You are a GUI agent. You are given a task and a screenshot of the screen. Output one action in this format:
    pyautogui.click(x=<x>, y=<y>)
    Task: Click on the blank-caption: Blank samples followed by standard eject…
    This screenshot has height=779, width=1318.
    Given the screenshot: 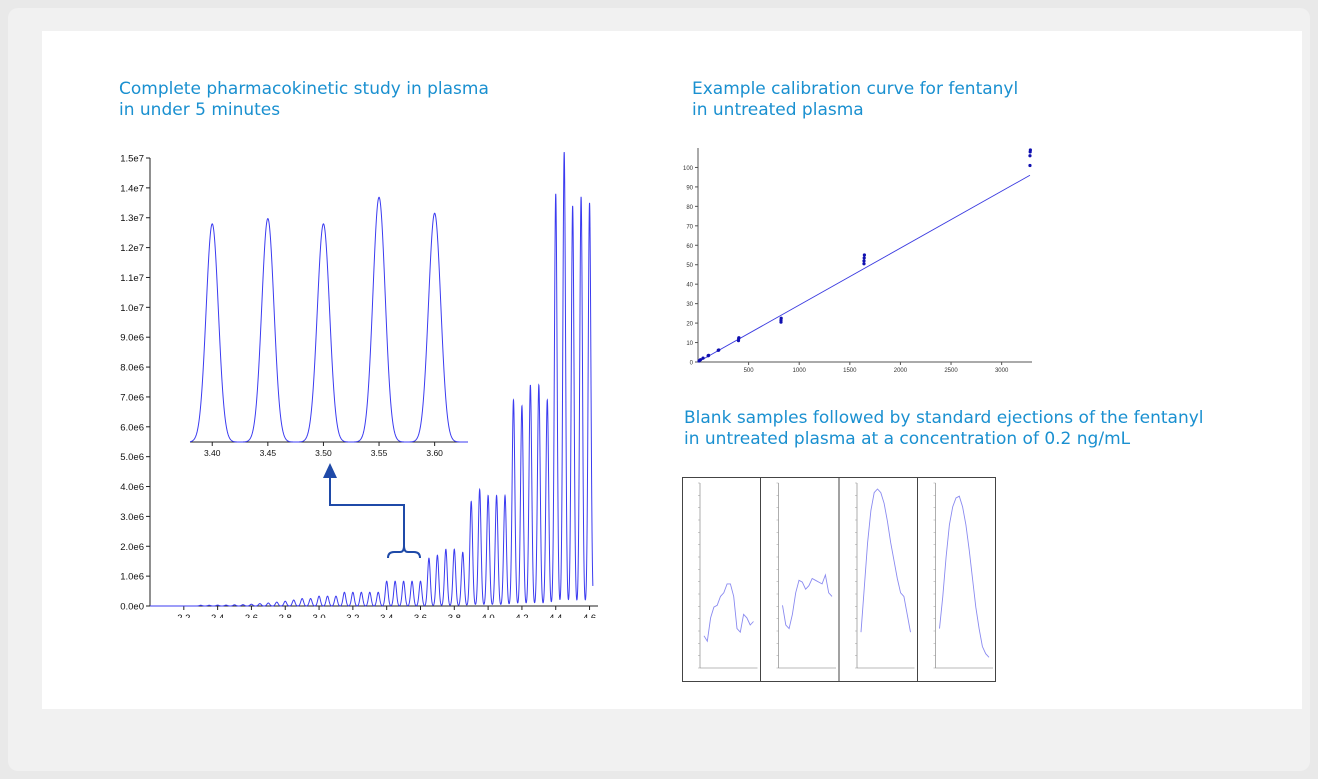 What is the action you would take?
    pyautogui.click(x=944, y=429)
    